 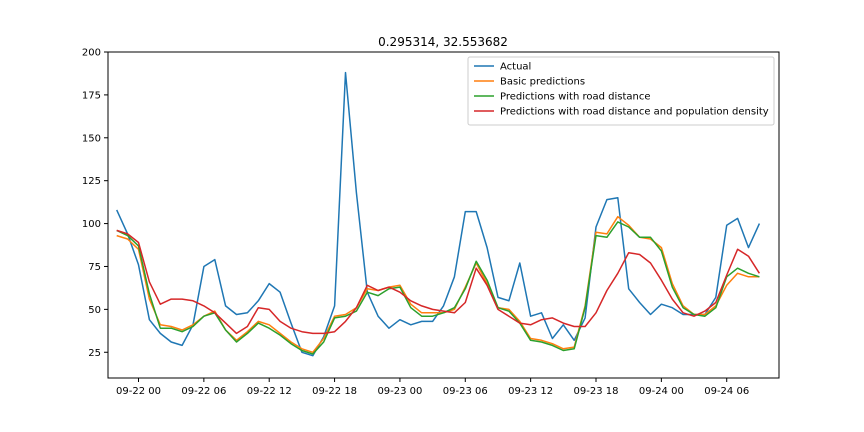 I want to click on x-tick-label: 09-24 00, so click(x=661, y=391).